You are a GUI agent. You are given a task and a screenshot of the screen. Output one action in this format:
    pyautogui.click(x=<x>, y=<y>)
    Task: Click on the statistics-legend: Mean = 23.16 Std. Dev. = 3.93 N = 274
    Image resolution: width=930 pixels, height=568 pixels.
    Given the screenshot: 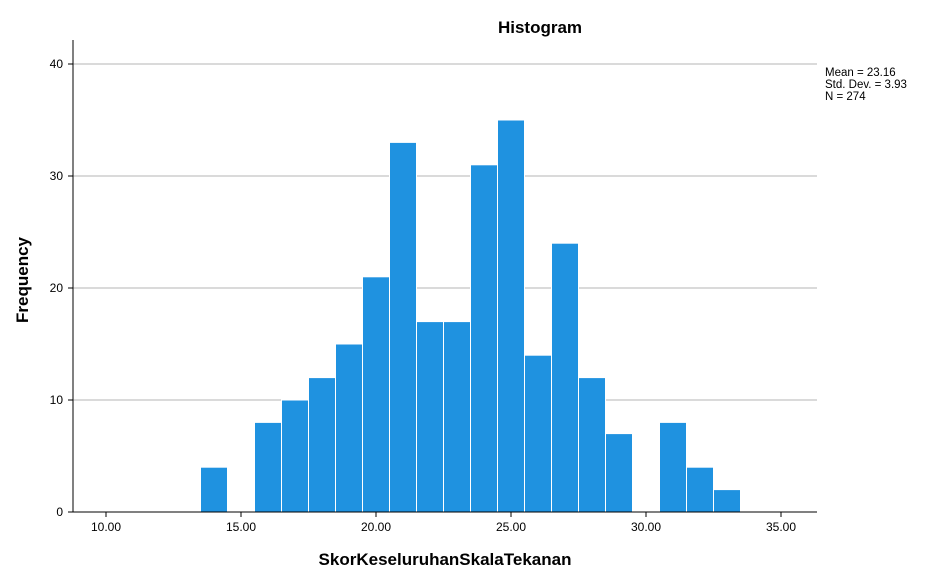 What is the action you would take?
    pyautogui.click(x=866, y=85)
    